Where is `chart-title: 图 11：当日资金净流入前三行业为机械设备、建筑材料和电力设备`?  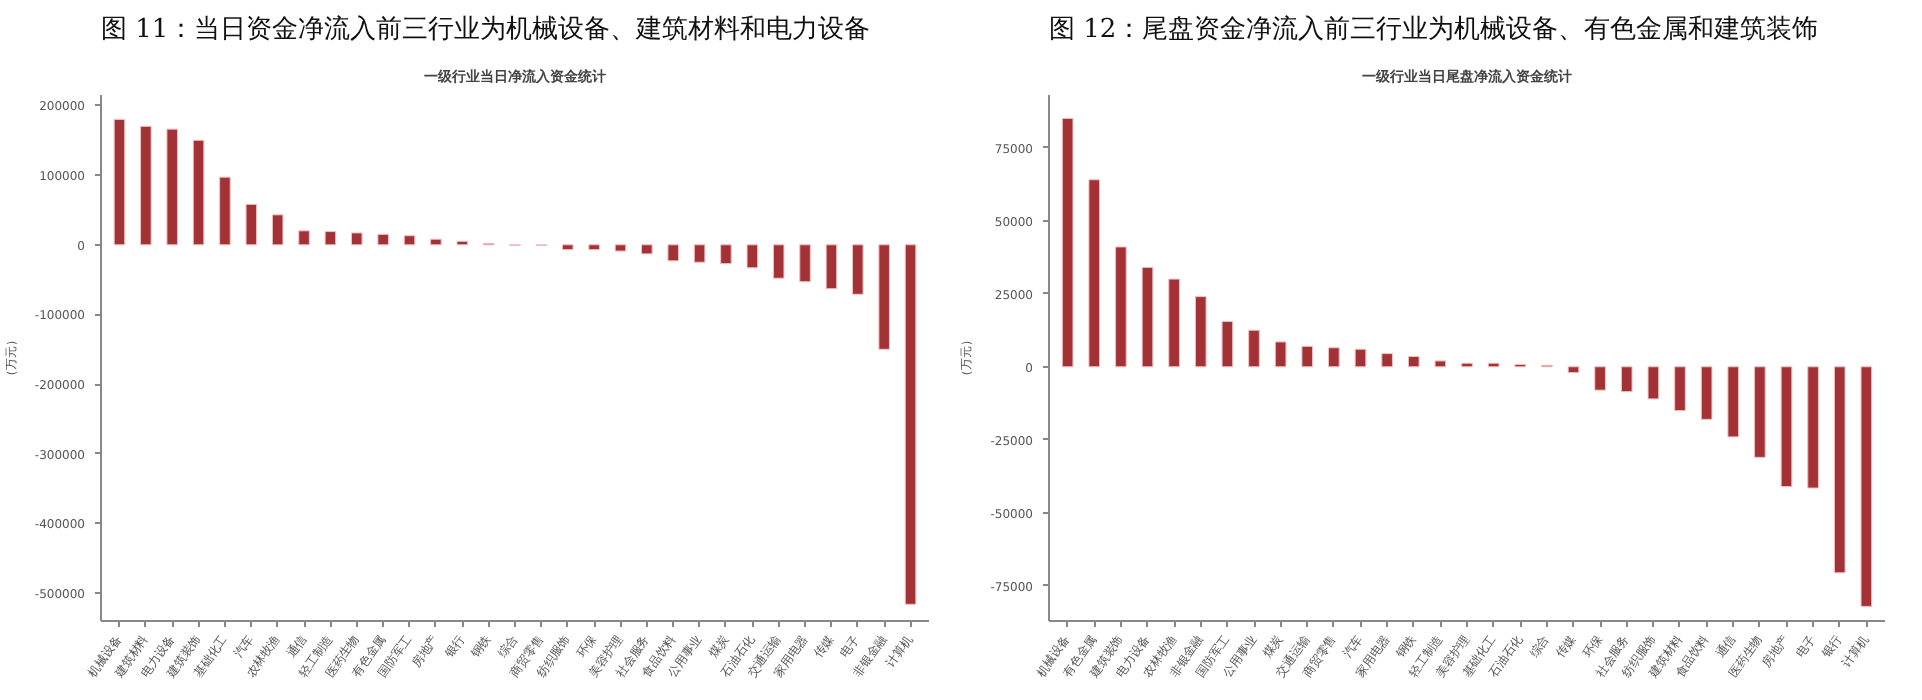
chart-title: 图 11：当日资金净流入前三行业为机械设备、建筑材料和电力设备 is located at coordinates (486, 29).